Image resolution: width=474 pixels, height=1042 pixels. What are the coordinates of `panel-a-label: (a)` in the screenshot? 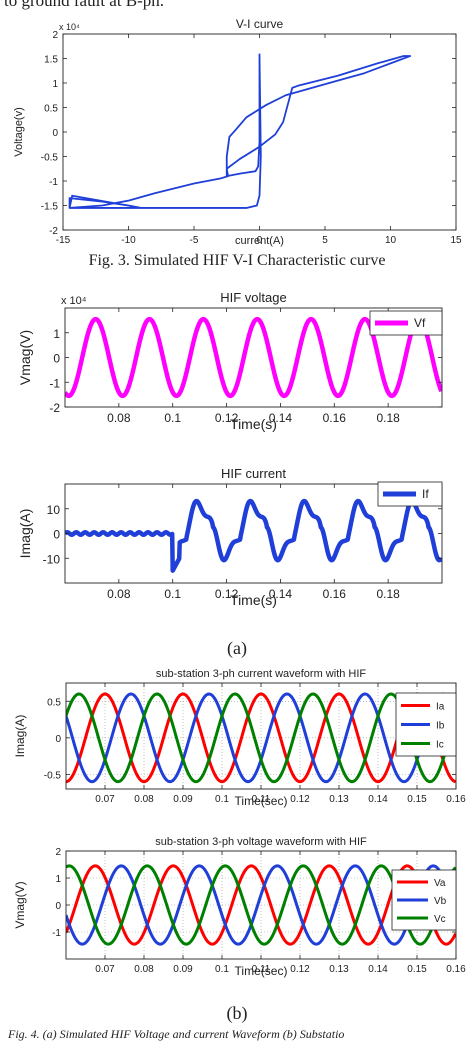 It's located at (237, 648).